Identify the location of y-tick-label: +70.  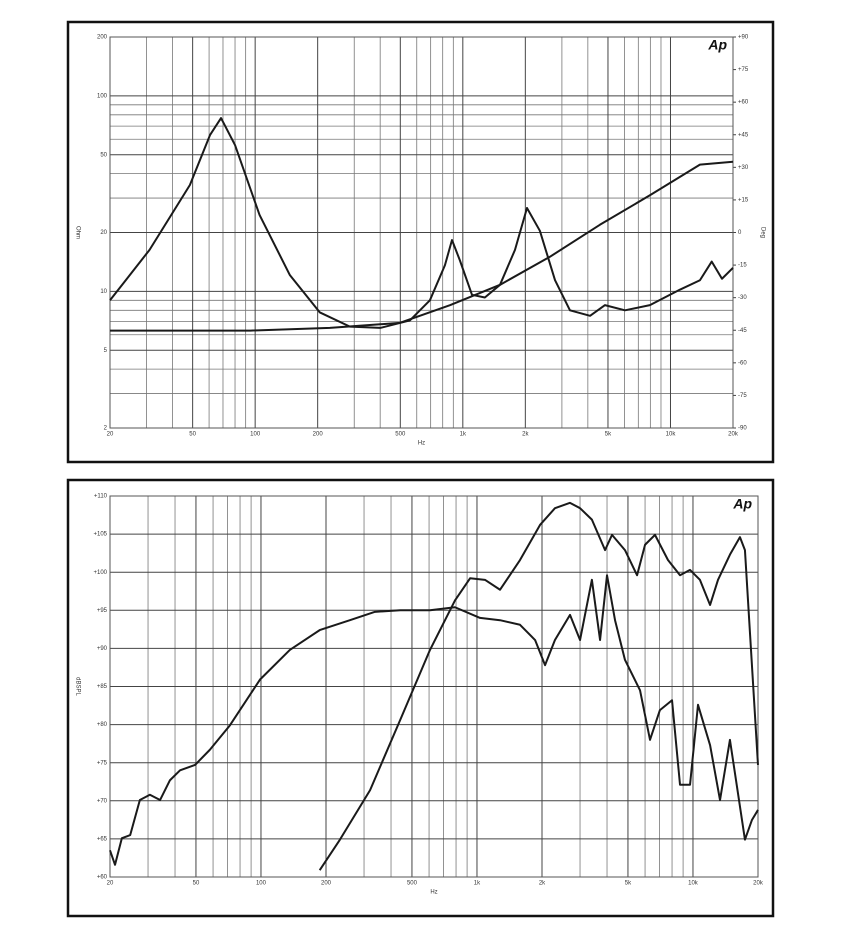
(102, 801).